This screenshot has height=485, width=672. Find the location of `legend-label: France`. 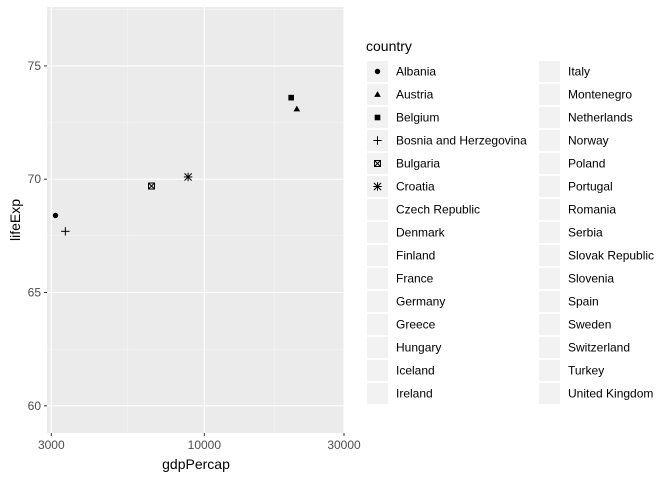

legend-label: France is located at coordinates (415, 279).